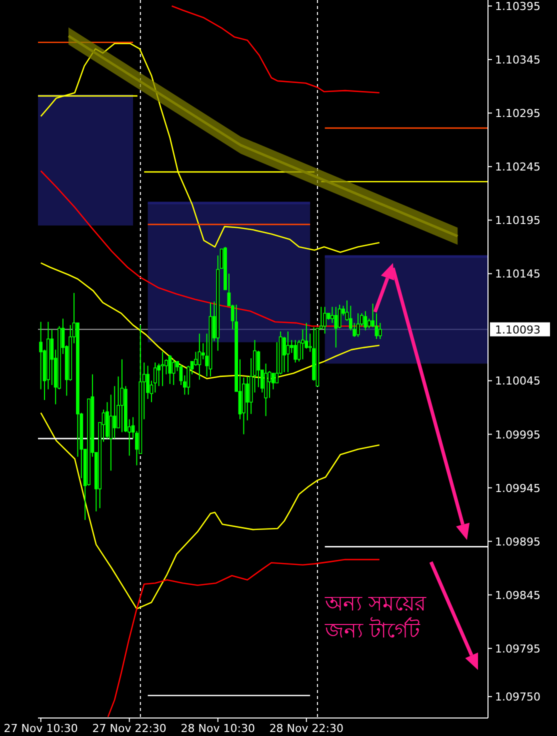 The width and height of the screenshot is (557, 736). I want to click on y-tick-label: 1.10345, so click(517, 60).